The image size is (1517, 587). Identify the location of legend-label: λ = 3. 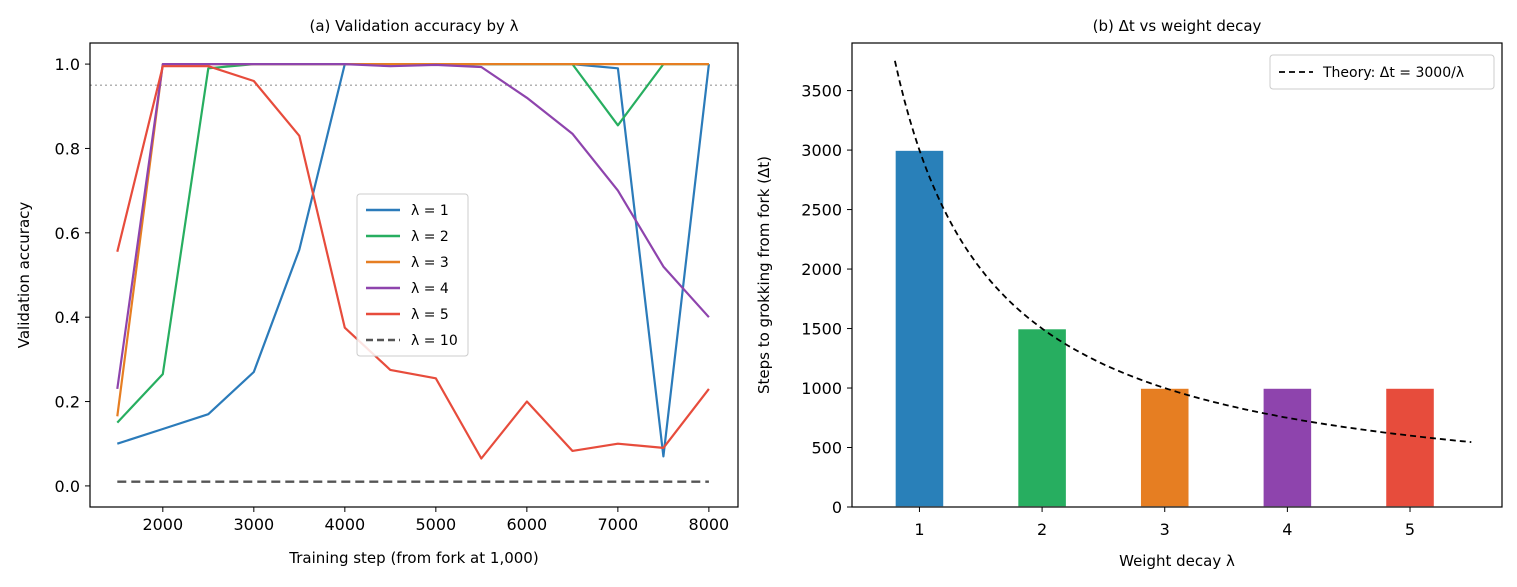
(430, 263).